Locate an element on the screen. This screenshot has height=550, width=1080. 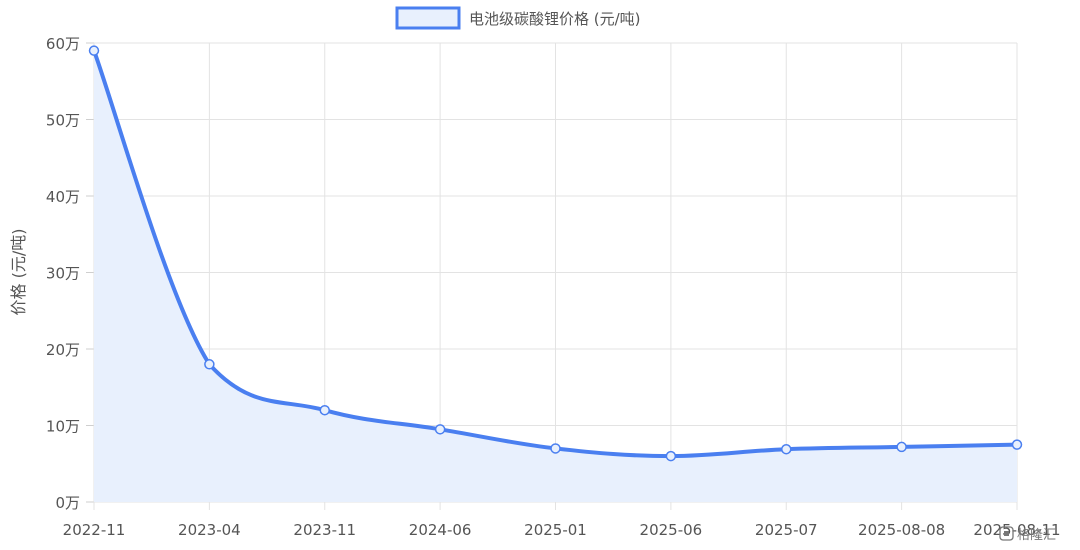
y-tick-label: 0万 is located at coordinates (67, 503).